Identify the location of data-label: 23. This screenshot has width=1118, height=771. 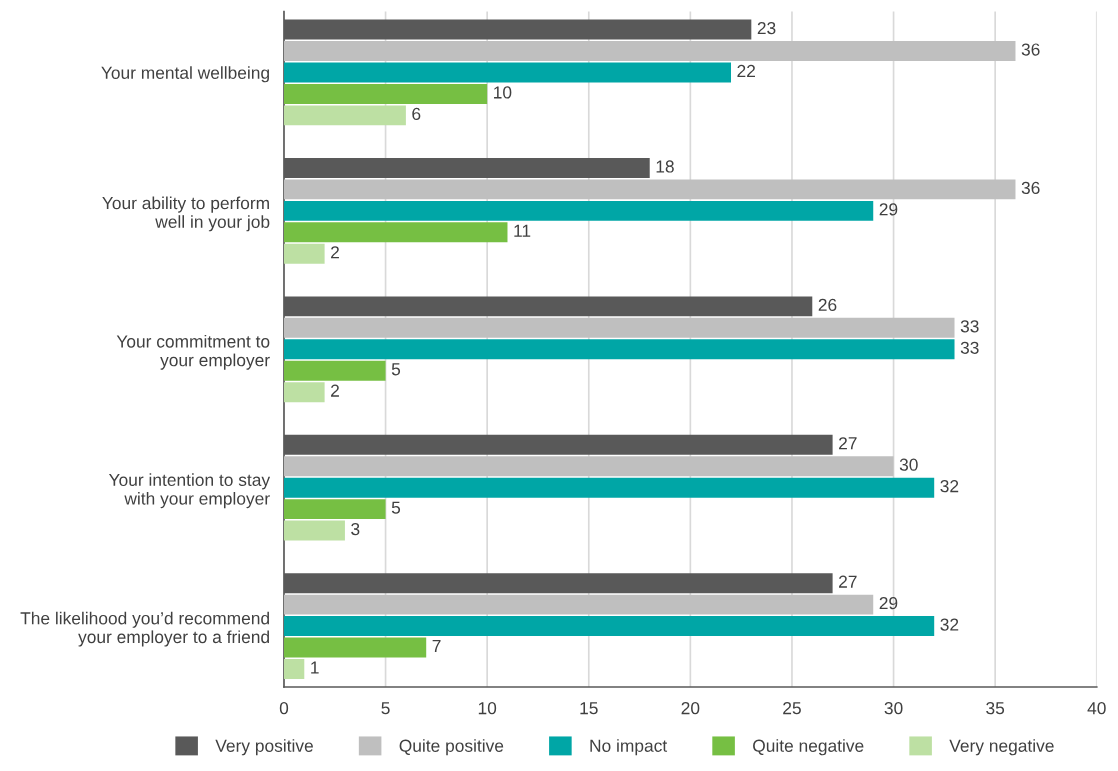
(766, 28).